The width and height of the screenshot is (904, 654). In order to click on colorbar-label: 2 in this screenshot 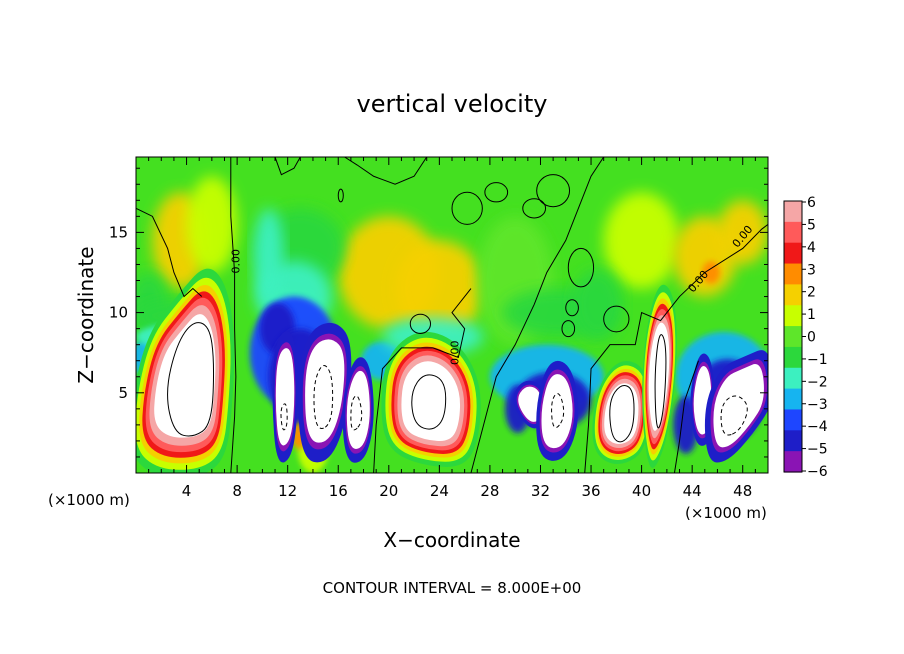, I will do `click(811, 293)`.